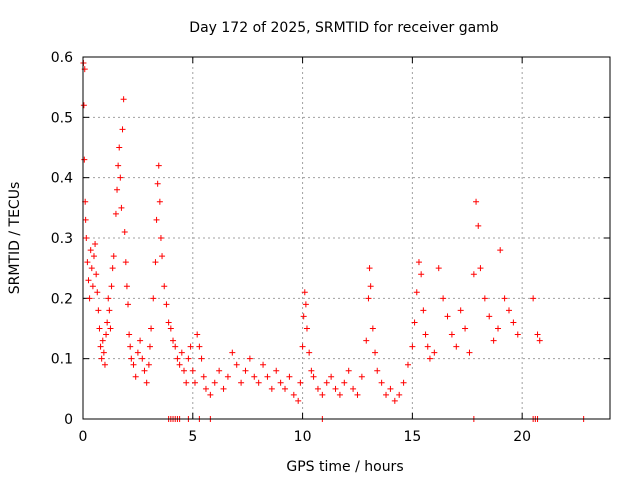  Describe the element at coordinates (62, 360) in the screenshot. I see `y-tick-label: 0.1` at that location.